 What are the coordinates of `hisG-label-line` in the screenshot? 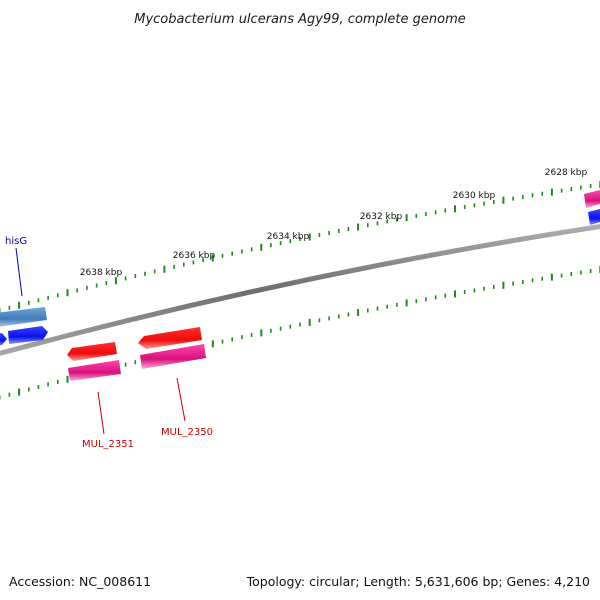 It's located at (19, 272).